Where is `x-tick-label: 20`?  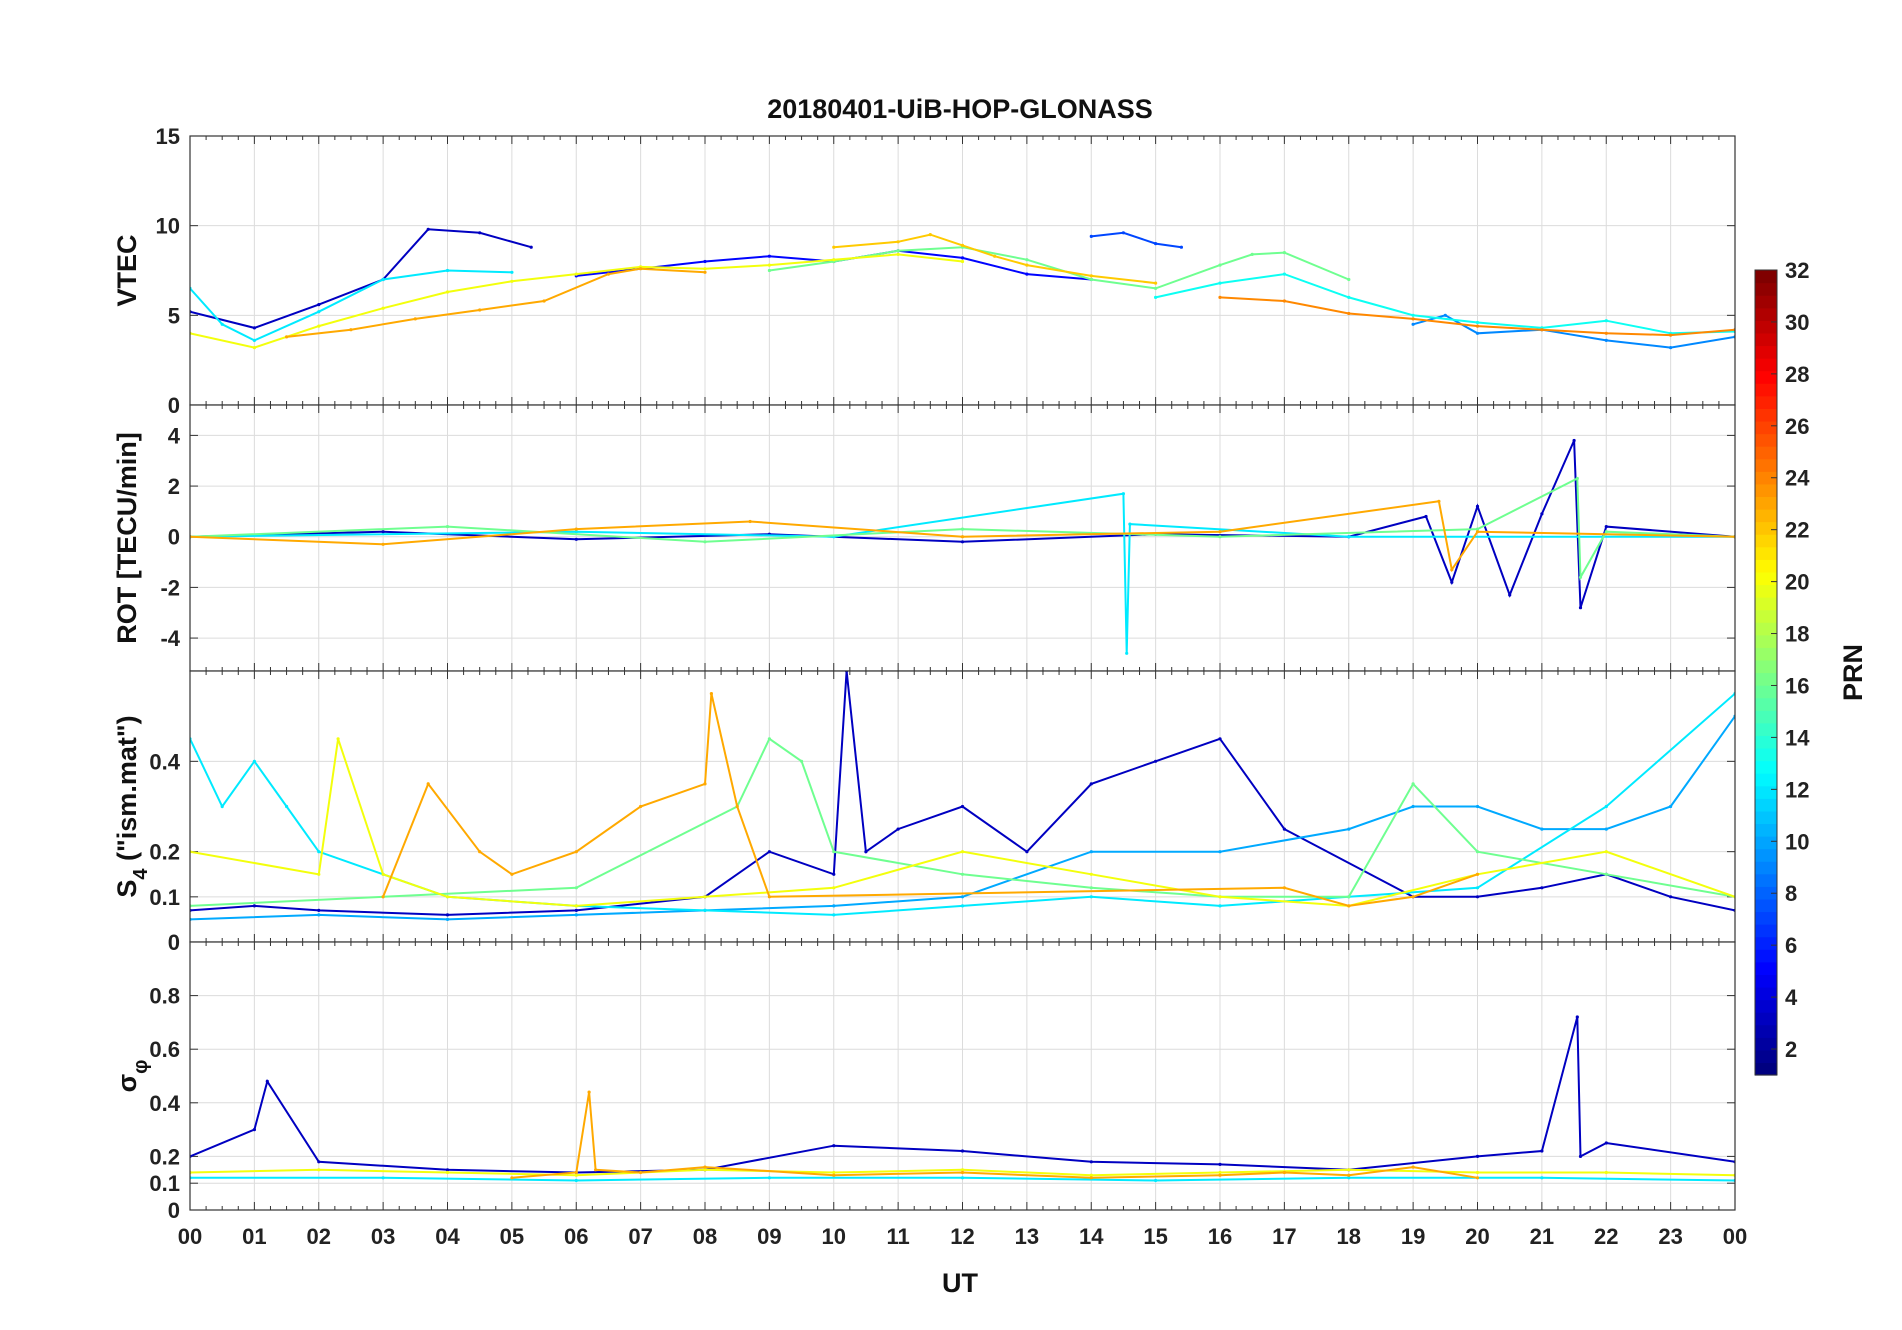 x-tick-label: 20 is located at coordinates (1477, 1236).